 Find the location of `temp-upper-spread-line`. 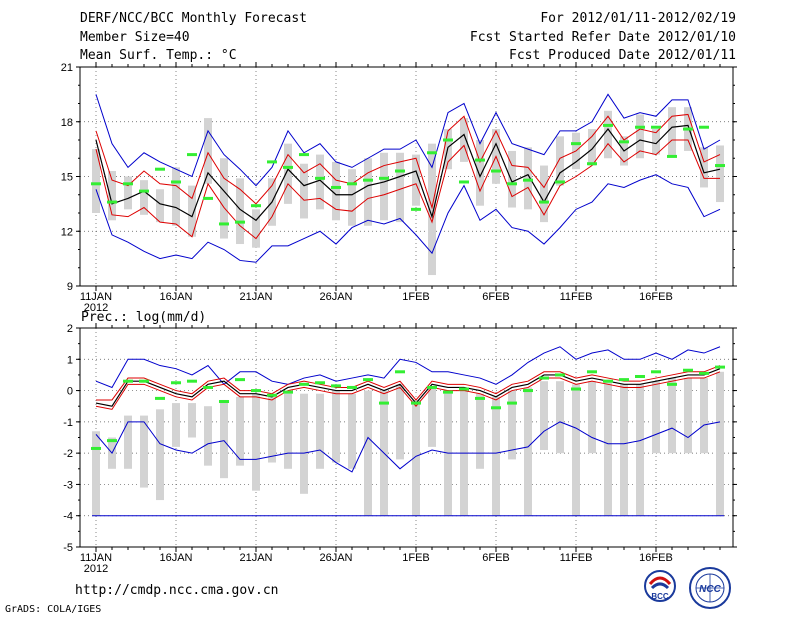

temp-upper-spread-line is located at coordinates (408, 161).